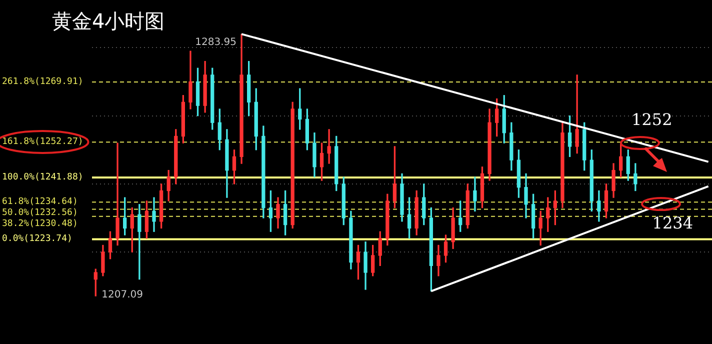  What do you see at coordinates (123, 295) in the screenshot?
I see `annotation: 1207.09` at bounding box center [123, 295].